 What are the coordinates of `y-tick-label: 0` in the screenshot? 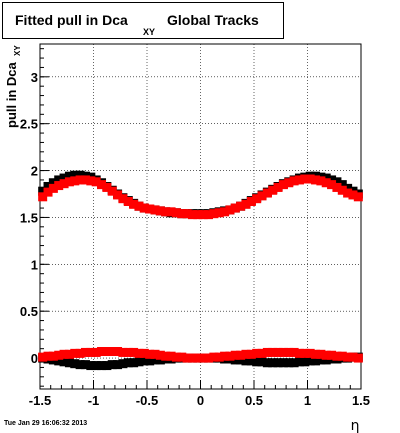 It's located at (34, 358).